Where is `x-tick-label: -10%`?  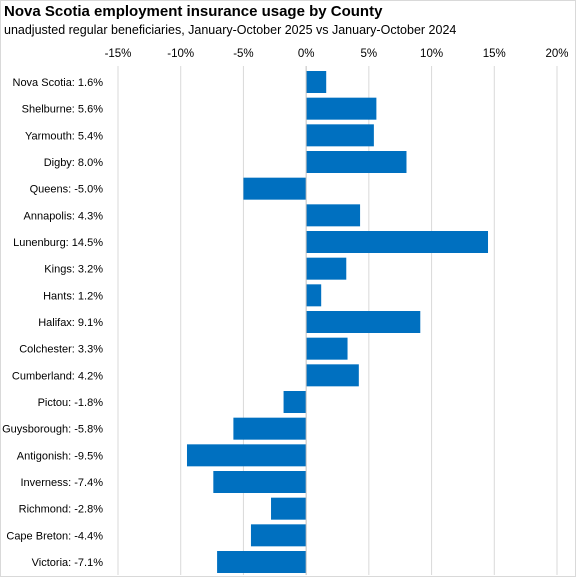 x-tick-label: -10% is located at coordinates (180, 54).